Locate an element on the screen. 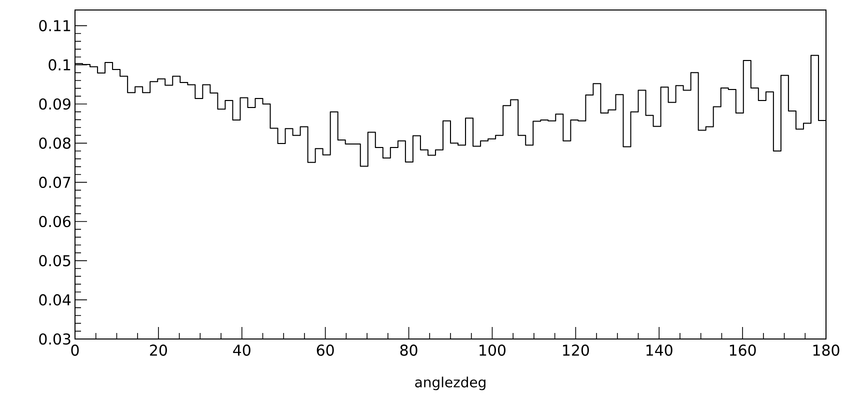 The width and height of the screenshot is (848, 414). x-tick-label: 0 is located at coordinates (75, 350).